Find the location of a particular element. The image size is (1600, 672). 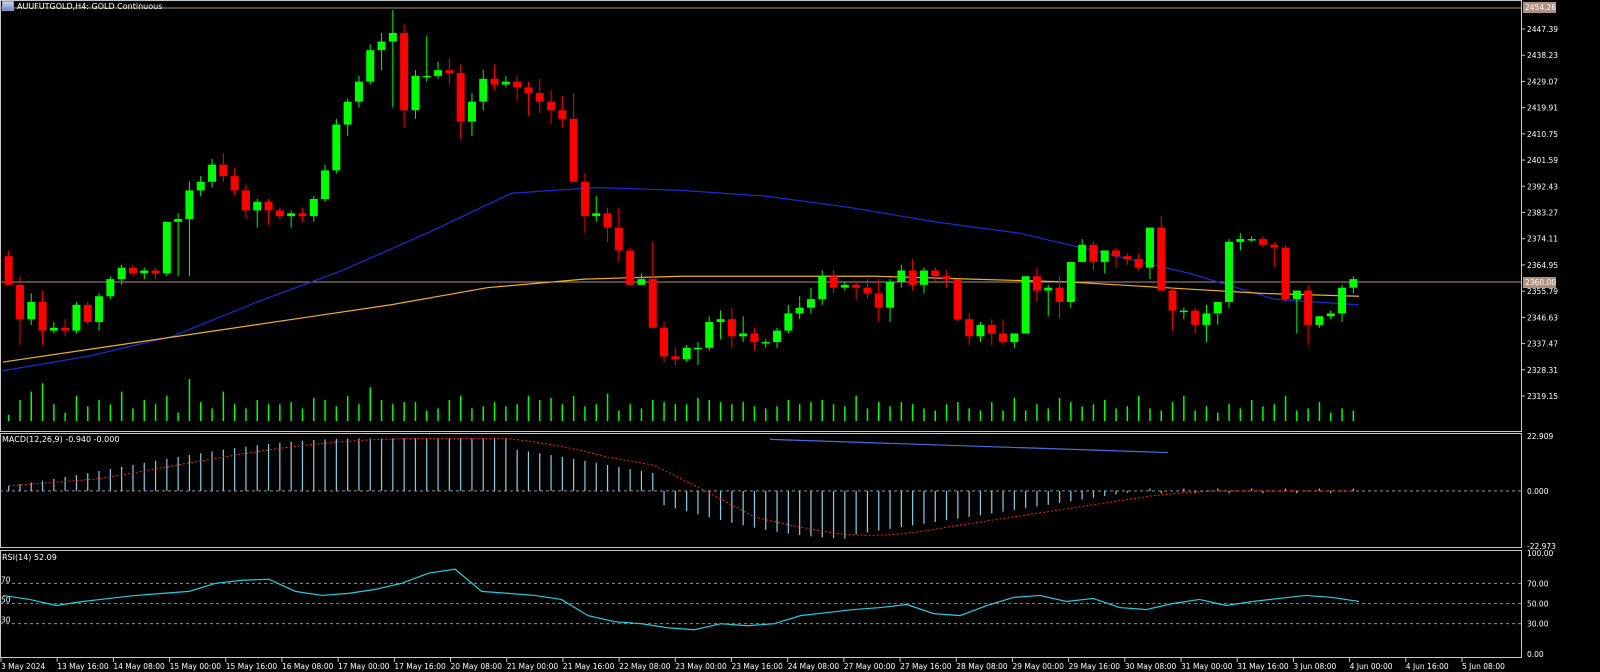

rsi-level-label: 70 is located at coordinates (6, 579).